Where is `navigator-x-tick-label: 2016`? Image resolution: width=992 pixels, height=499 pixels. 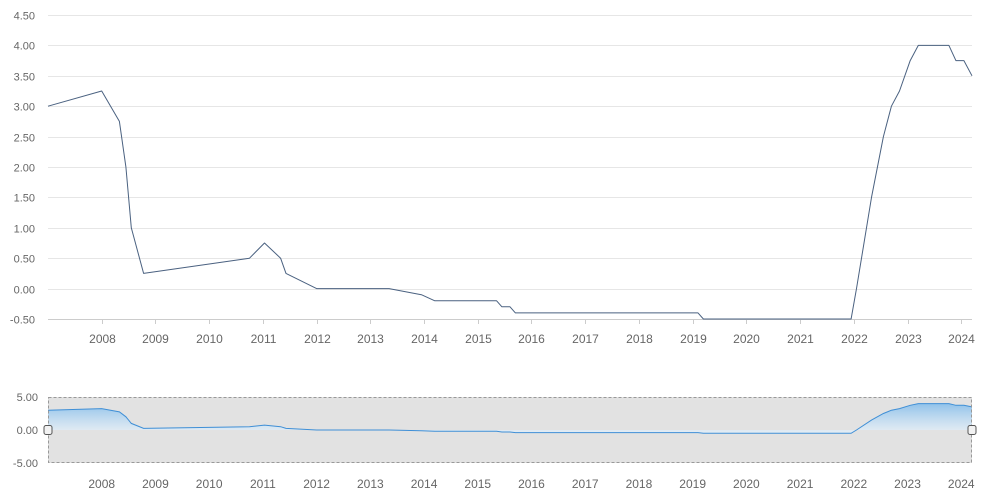
navigator-x-tick-label: 2016 is located at coordinates (531, 484).